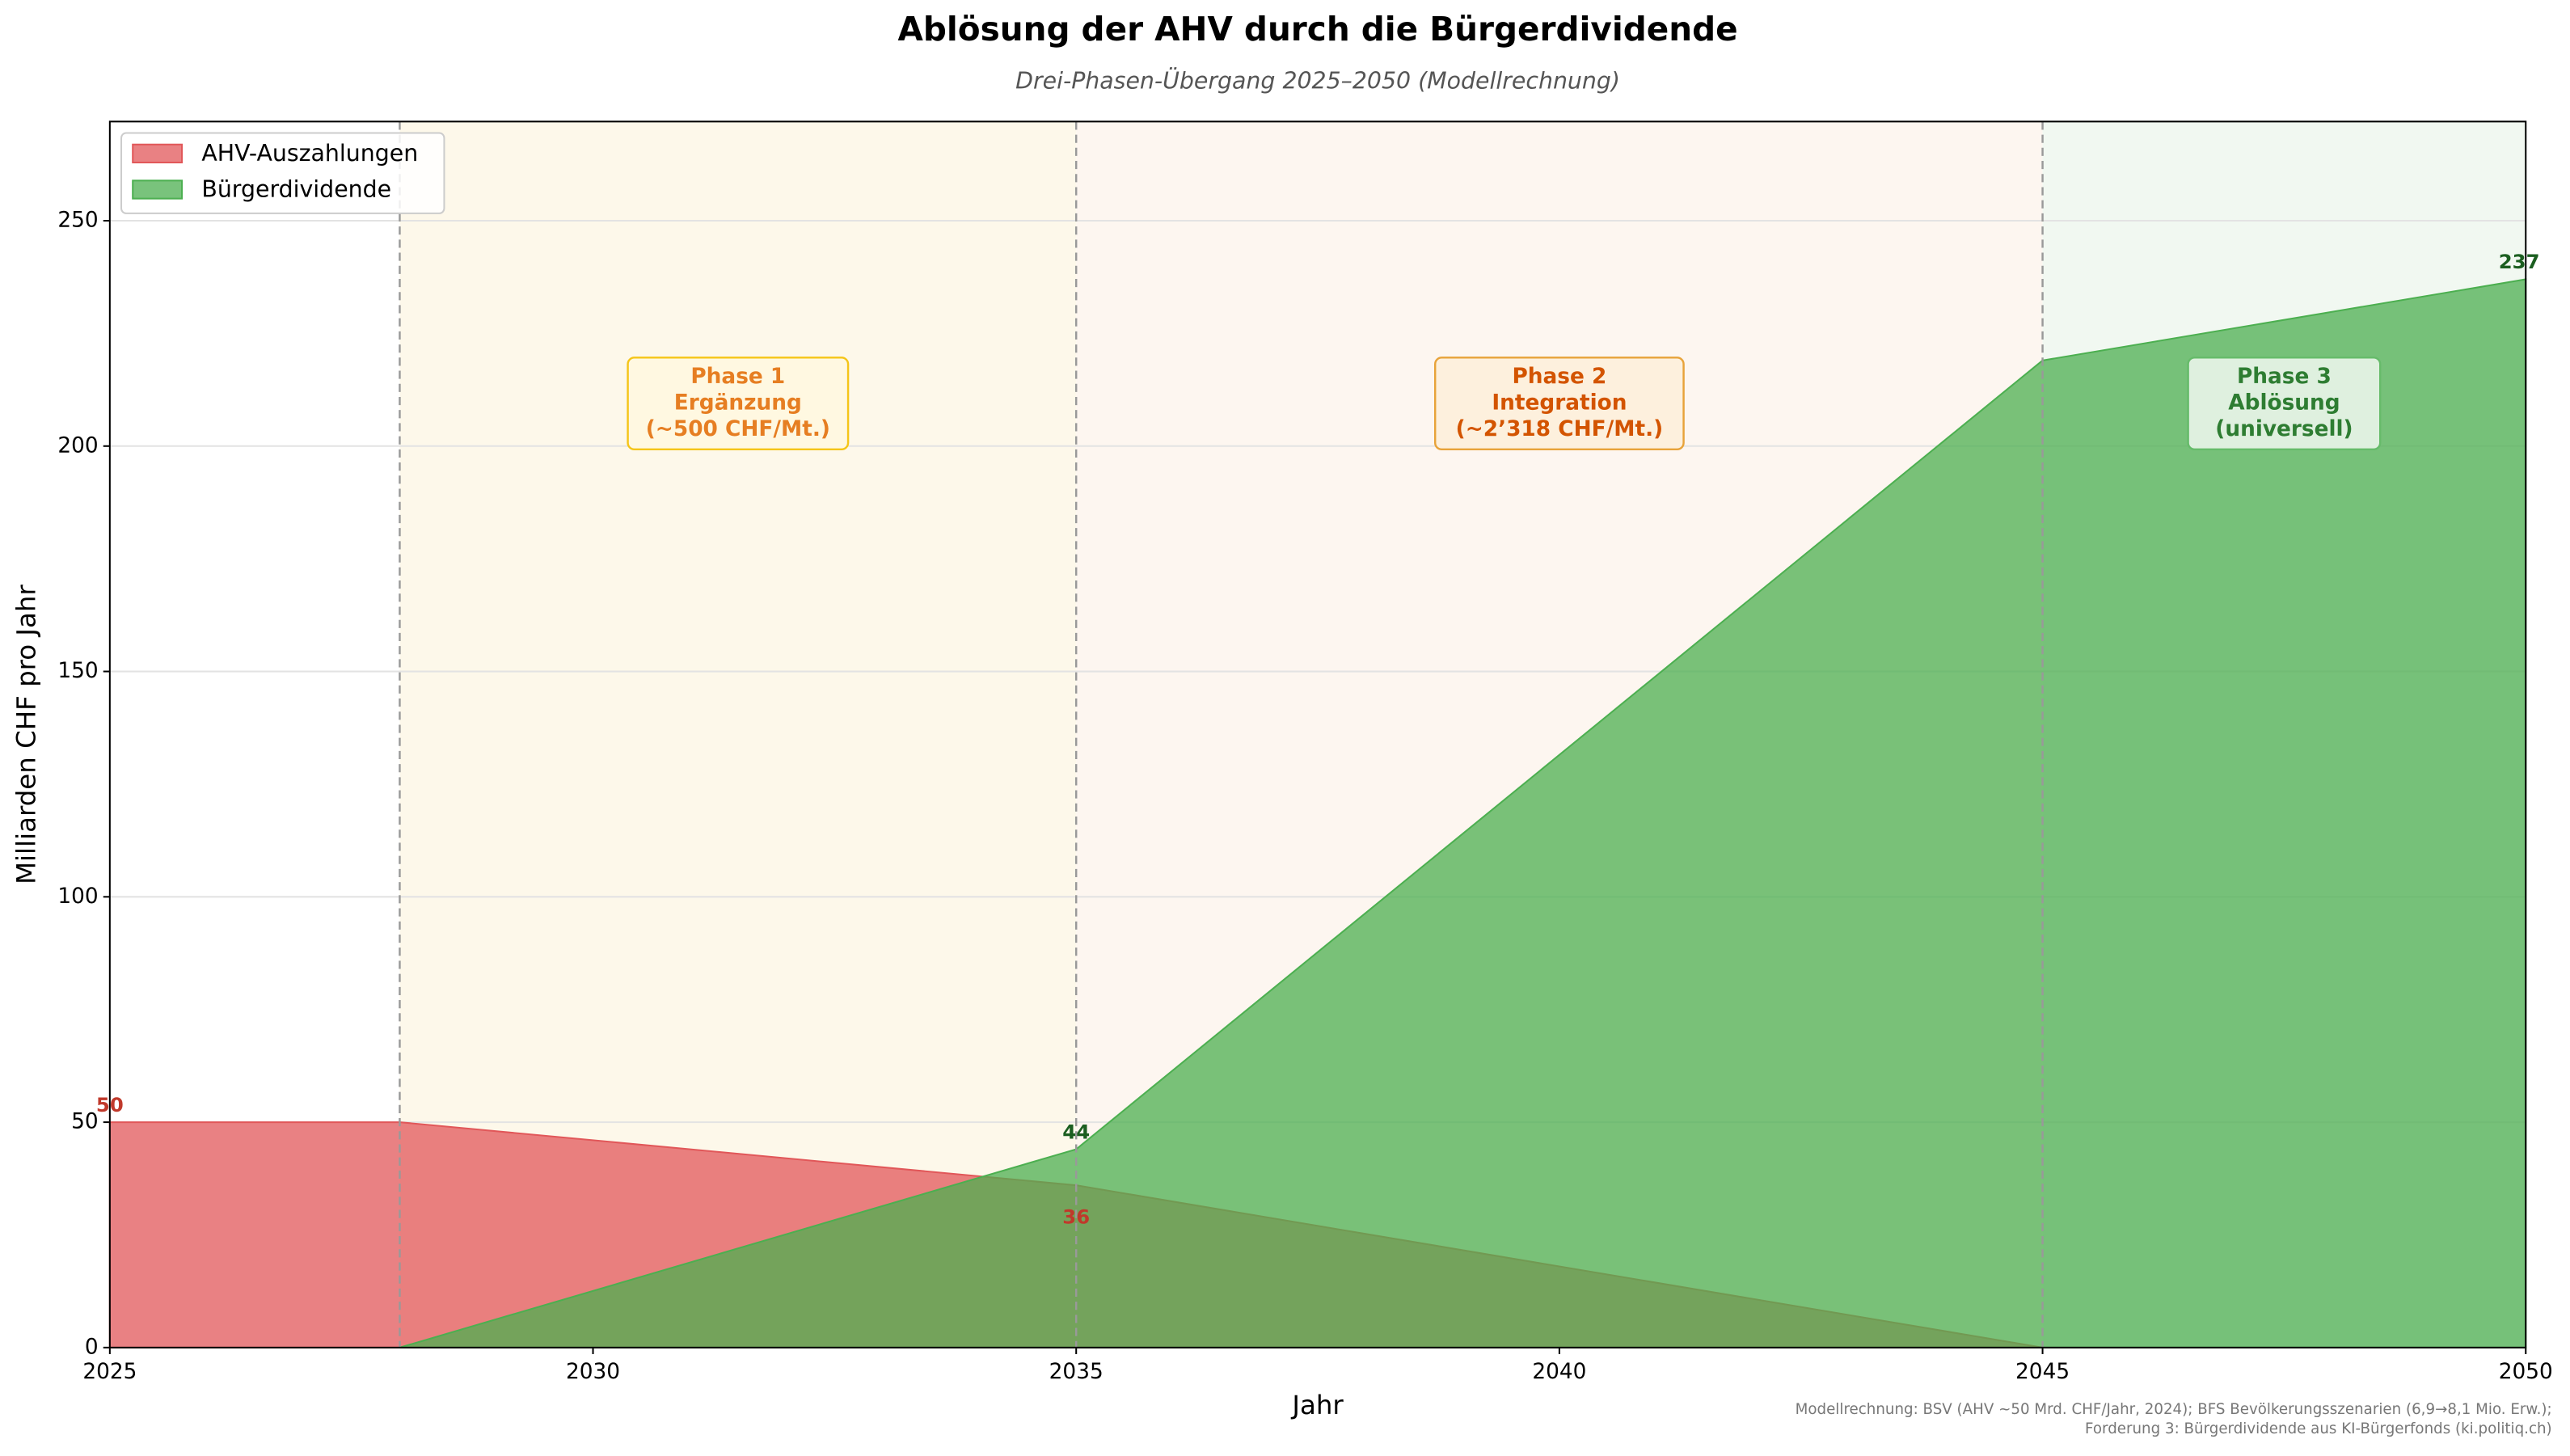  I want to click on y-tick-label: 50, so click(85, 1122).